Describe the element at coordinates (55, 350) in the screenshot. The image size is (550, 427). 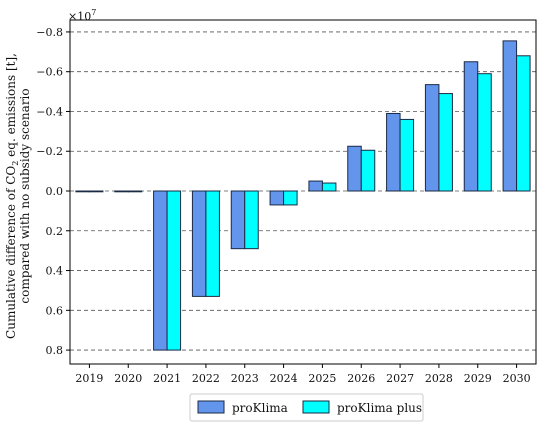
I see `y-tick-label: 0.8` at that location.